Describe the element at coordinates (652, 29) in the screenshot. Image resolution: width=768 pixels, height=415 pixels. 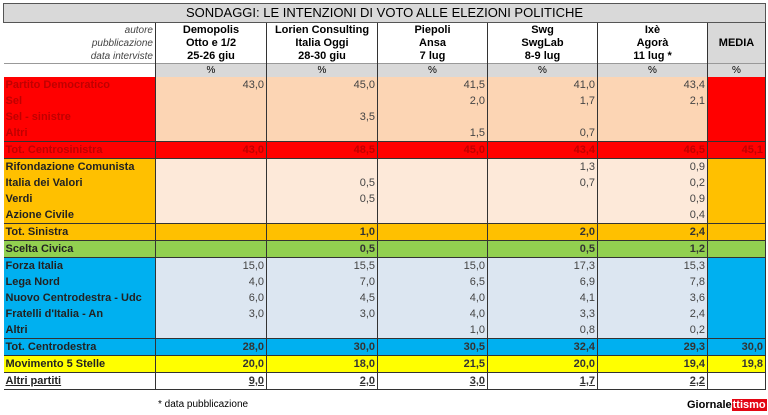
I see `institute-autore: Ixè` at that location.